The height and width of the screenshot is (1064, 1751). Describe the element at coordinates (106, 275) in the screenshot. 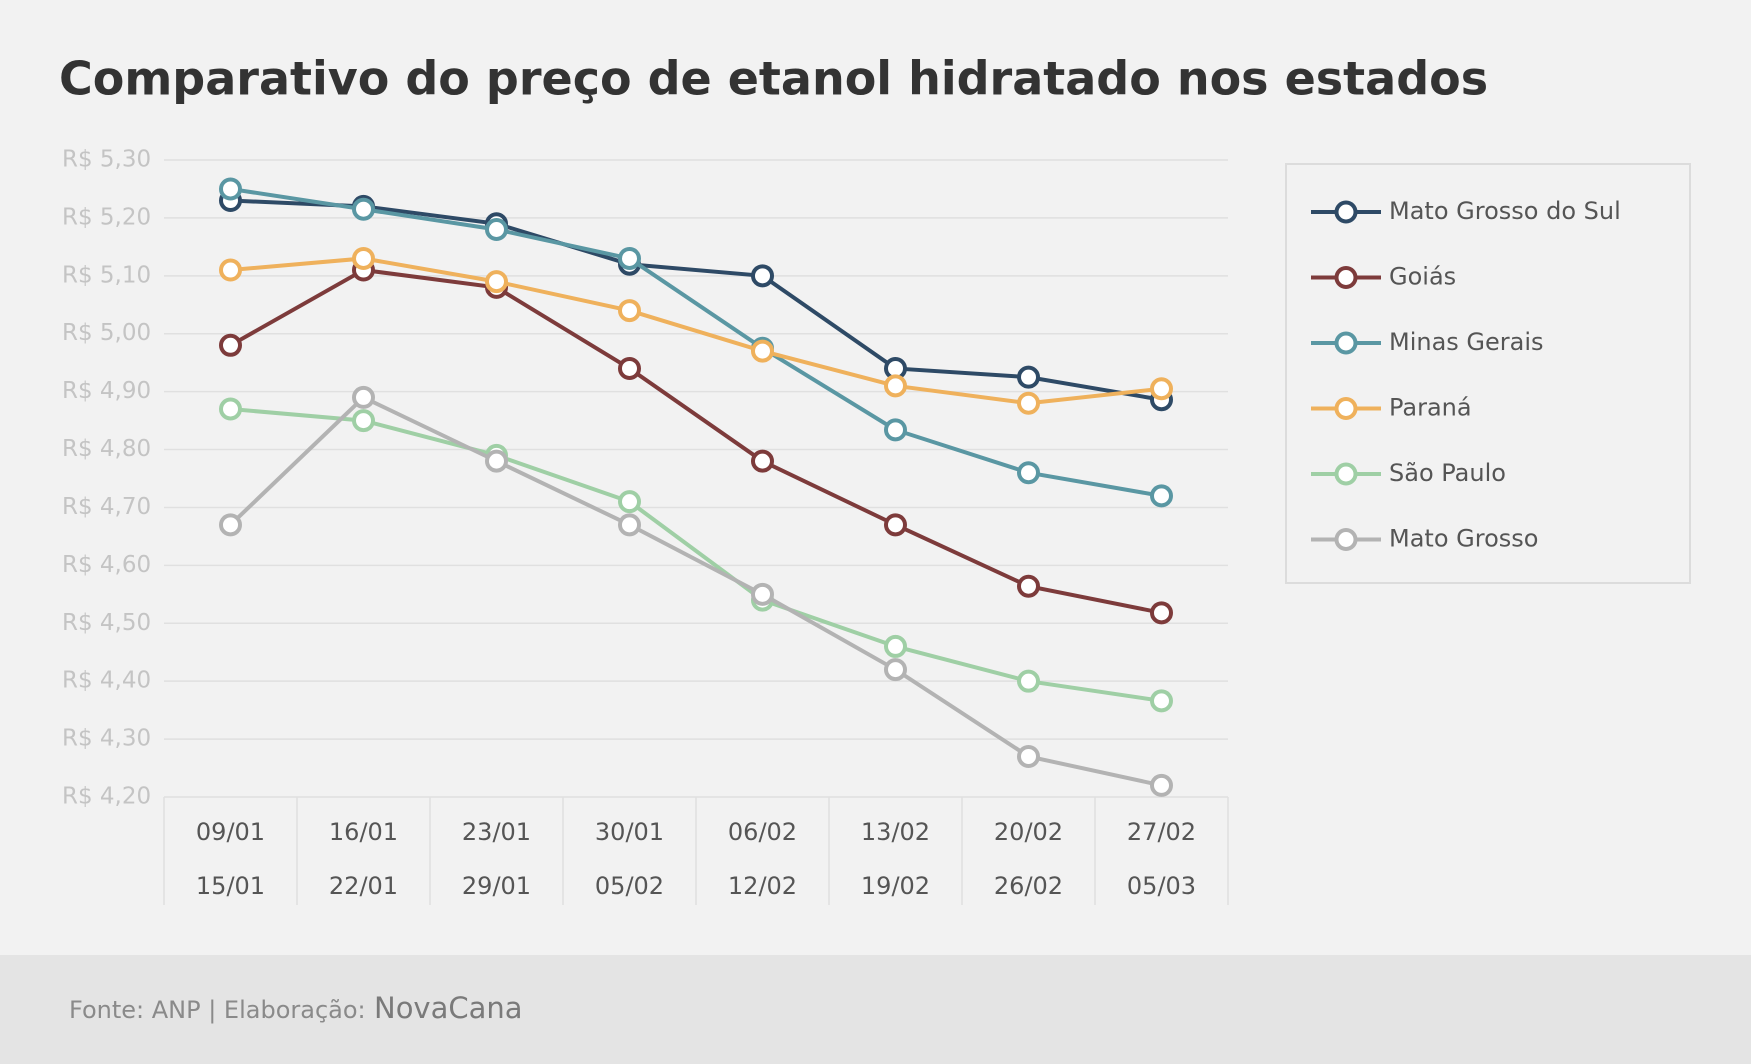

I see `y-tick-label: R$ 5,10` at that location.